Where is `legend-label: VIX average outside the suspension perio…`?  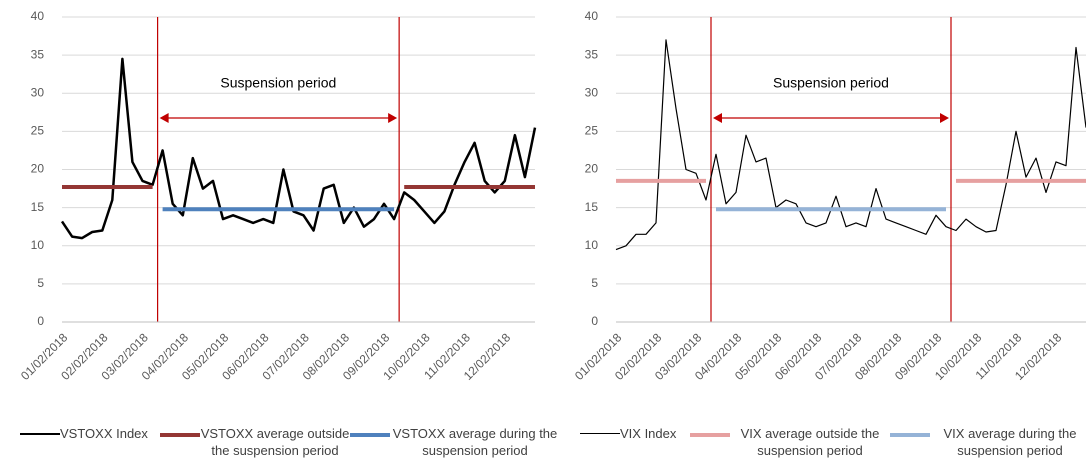 legend-label: VIX average outside the suspension perio… is located at coordinates (810, 442).